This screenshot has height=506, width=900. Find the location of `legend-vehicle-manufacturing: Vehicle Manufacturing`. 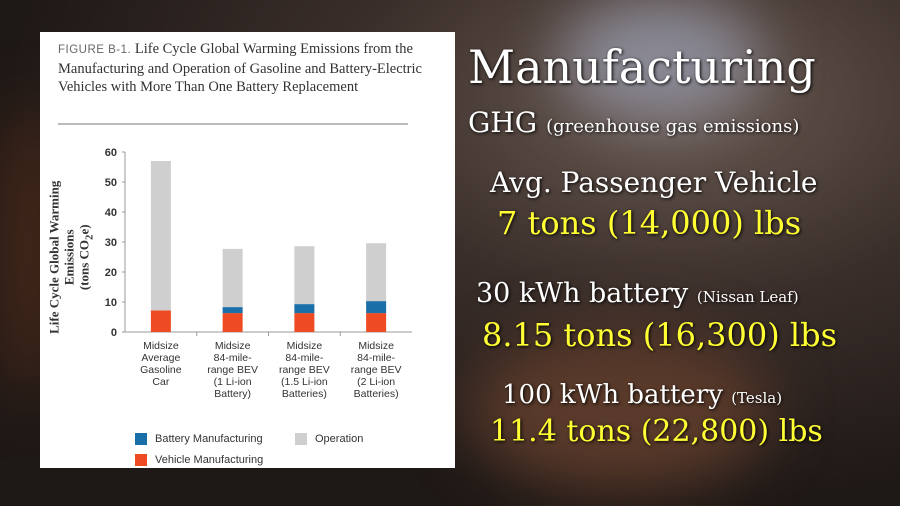

legend-vehicle-manufacturing: Vehicle Manufacturing is located at coordinates (199, 460).